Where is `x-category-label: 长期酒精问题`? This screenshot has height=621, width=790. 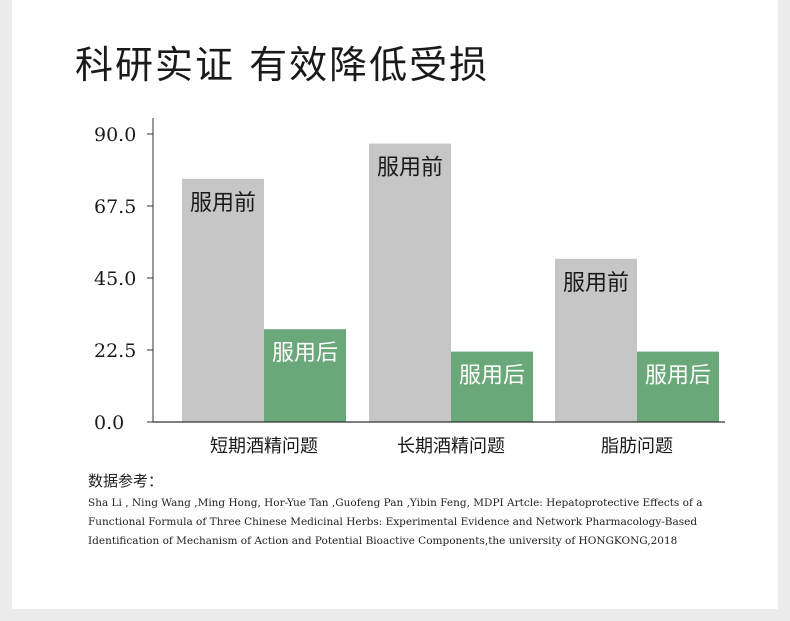 x-category-label: 长期酒精问题 is located at coordinates (451, 446).